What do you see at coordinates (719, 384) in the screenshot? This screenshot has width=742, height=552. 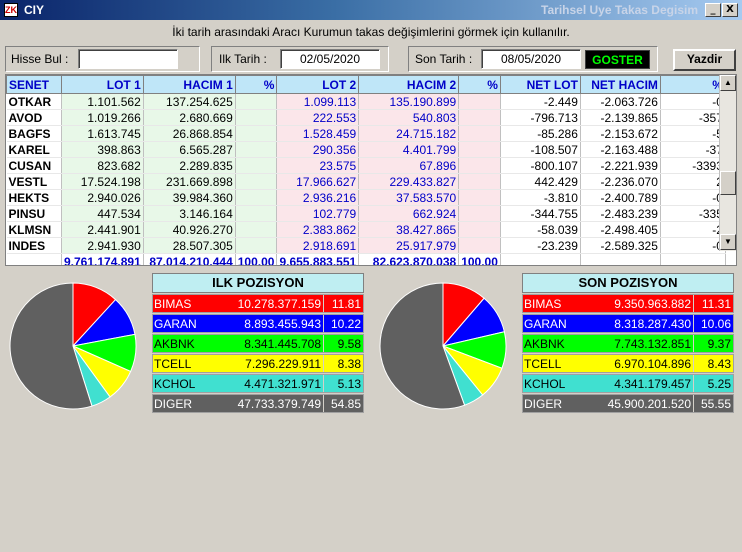 I see `position-pct: 5.25` at bounding box center [719, 384].